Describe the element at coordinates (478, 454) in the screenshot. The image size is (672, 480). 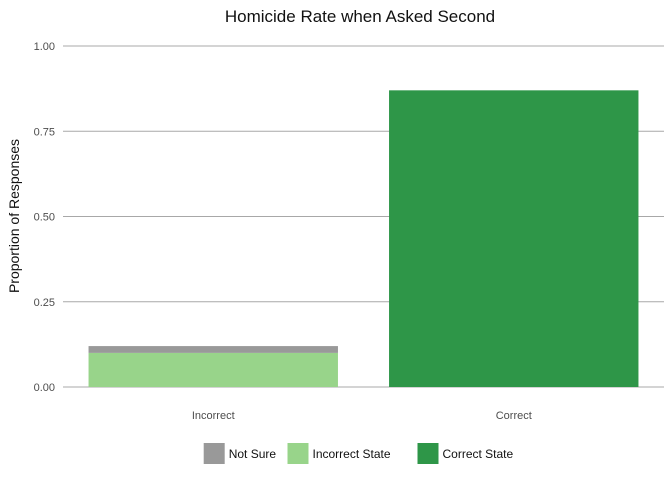
I see `legend-label: Correct State` at that location.